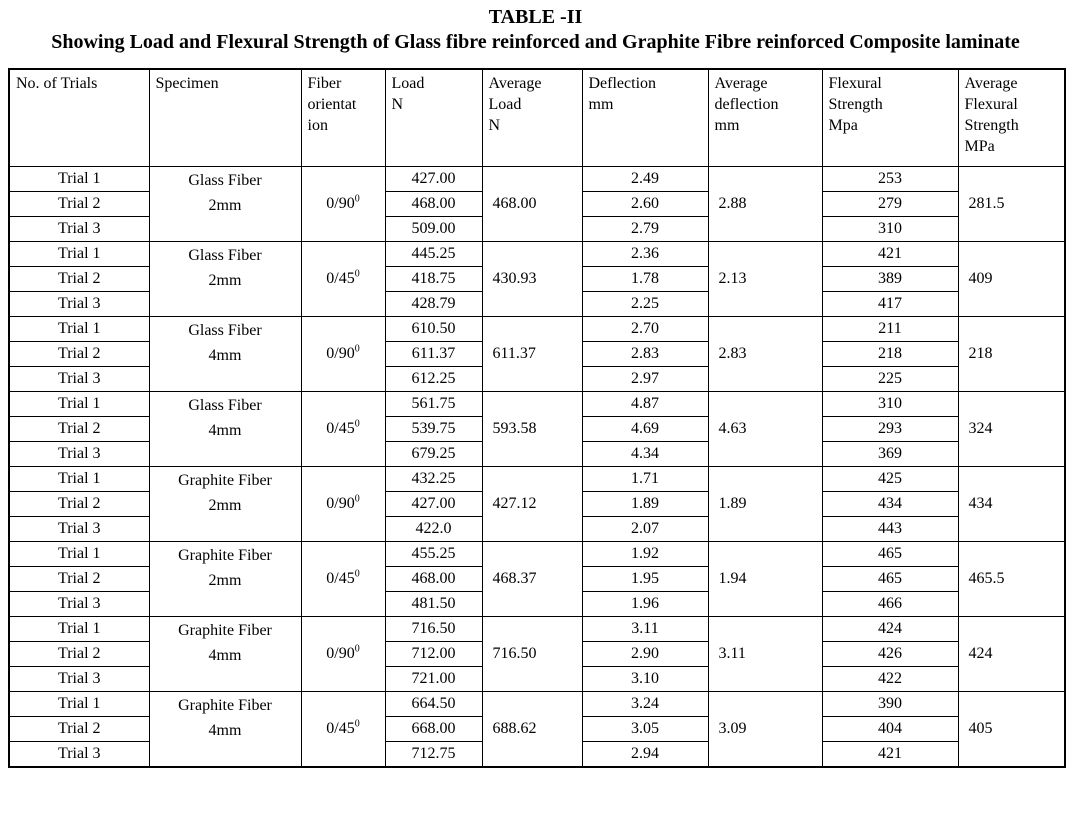 This screenshot has width=1071, height=820. I want to click on cell-flexural-strength: 369, so click(890, 454).